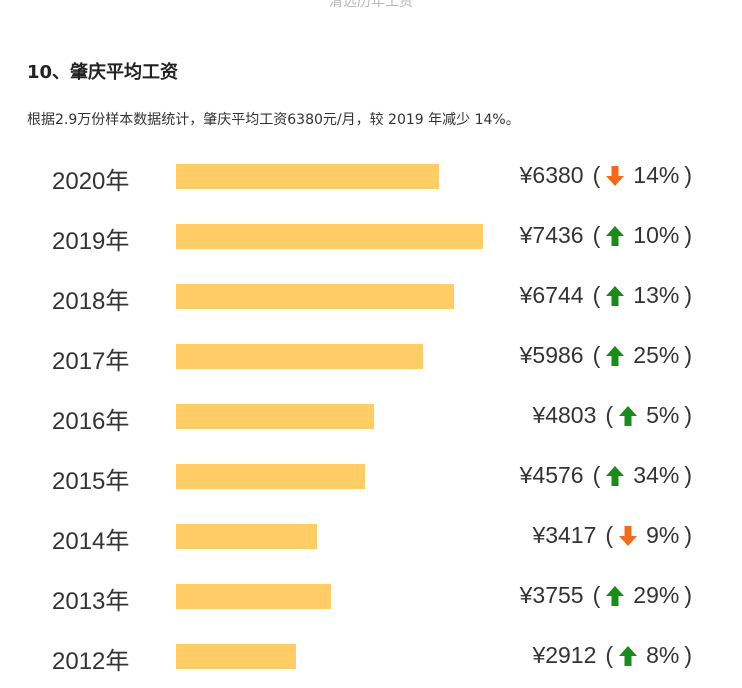 The image size is (742, 688). Describe the element at coordinates (564, 655) in the screenshot. I see `salary-value-label: ¥2912` at that location.